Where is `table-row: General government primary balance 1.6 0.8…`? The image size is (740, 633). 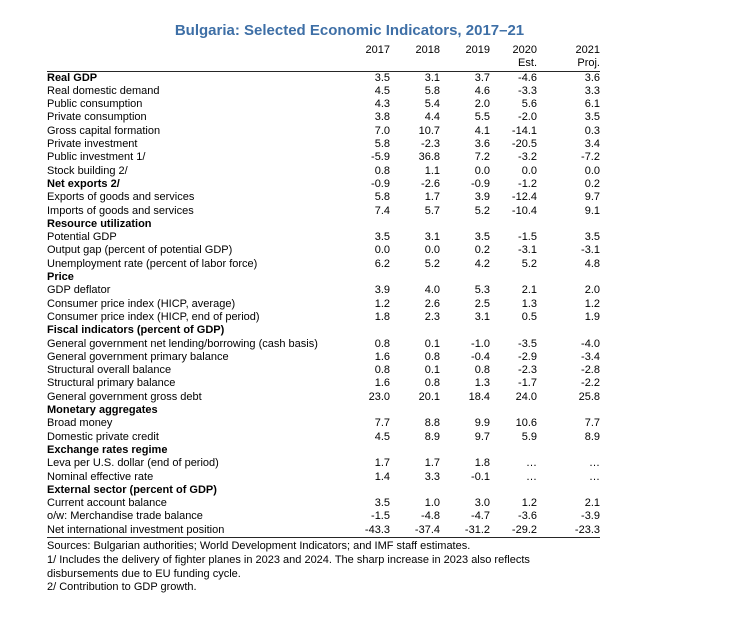
table-row: General government primary balance 1.6 0.8… is located at coordinates (323, 357).